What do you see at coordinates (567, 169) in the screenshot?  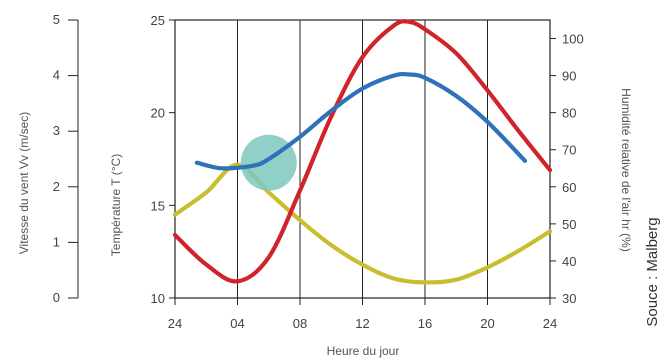 I see `humidity-axis: 30 40 50 60 70 80 90 100` at bounding box center [567, 169].